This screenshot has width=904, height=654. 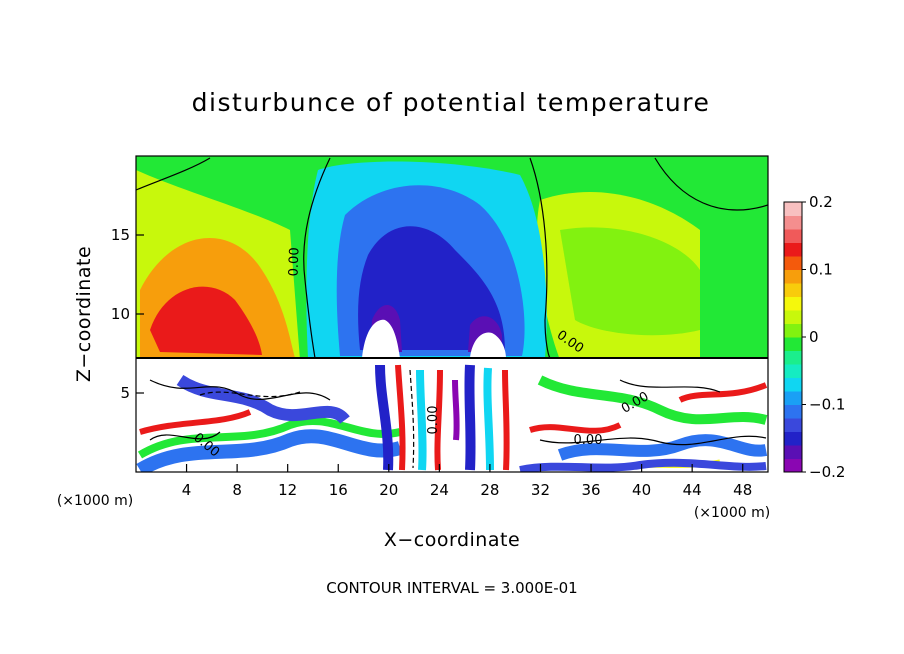 What do you see at coordinates (732, 513) in the screenshot?
I see `x-unit-label: (×1000 m)` at bounding box center [732, 513].